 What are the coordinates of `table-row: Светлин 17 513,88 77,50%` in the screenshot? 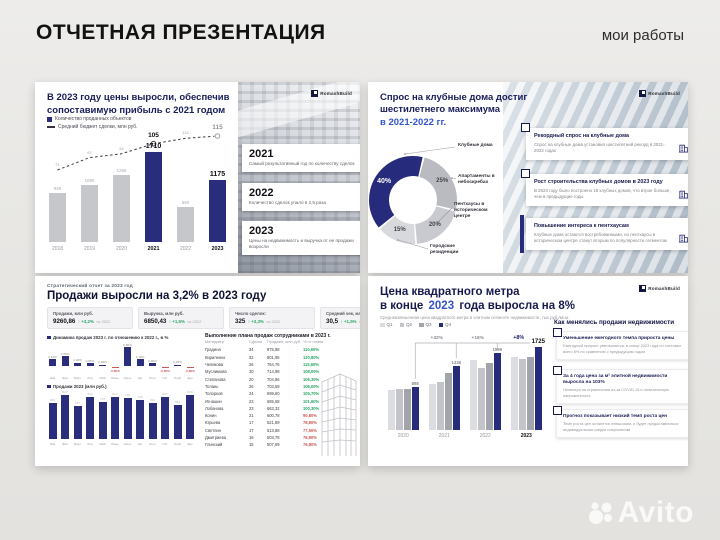 It's located at (269, 430).